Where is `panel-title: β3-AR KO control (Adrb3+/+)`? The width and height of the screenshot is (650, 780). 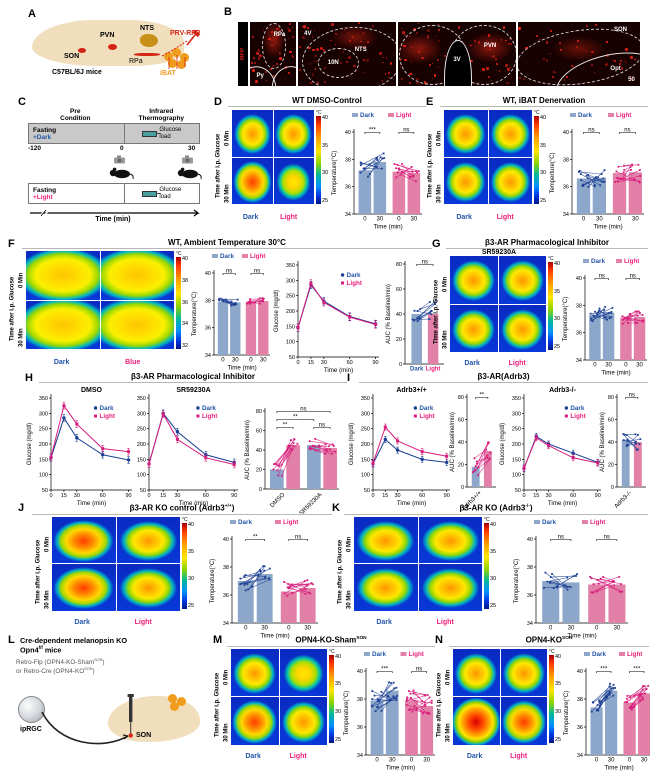
panel-title: β3-AR KO control (Adrb3+/+) is located at coordinates (182, 507).